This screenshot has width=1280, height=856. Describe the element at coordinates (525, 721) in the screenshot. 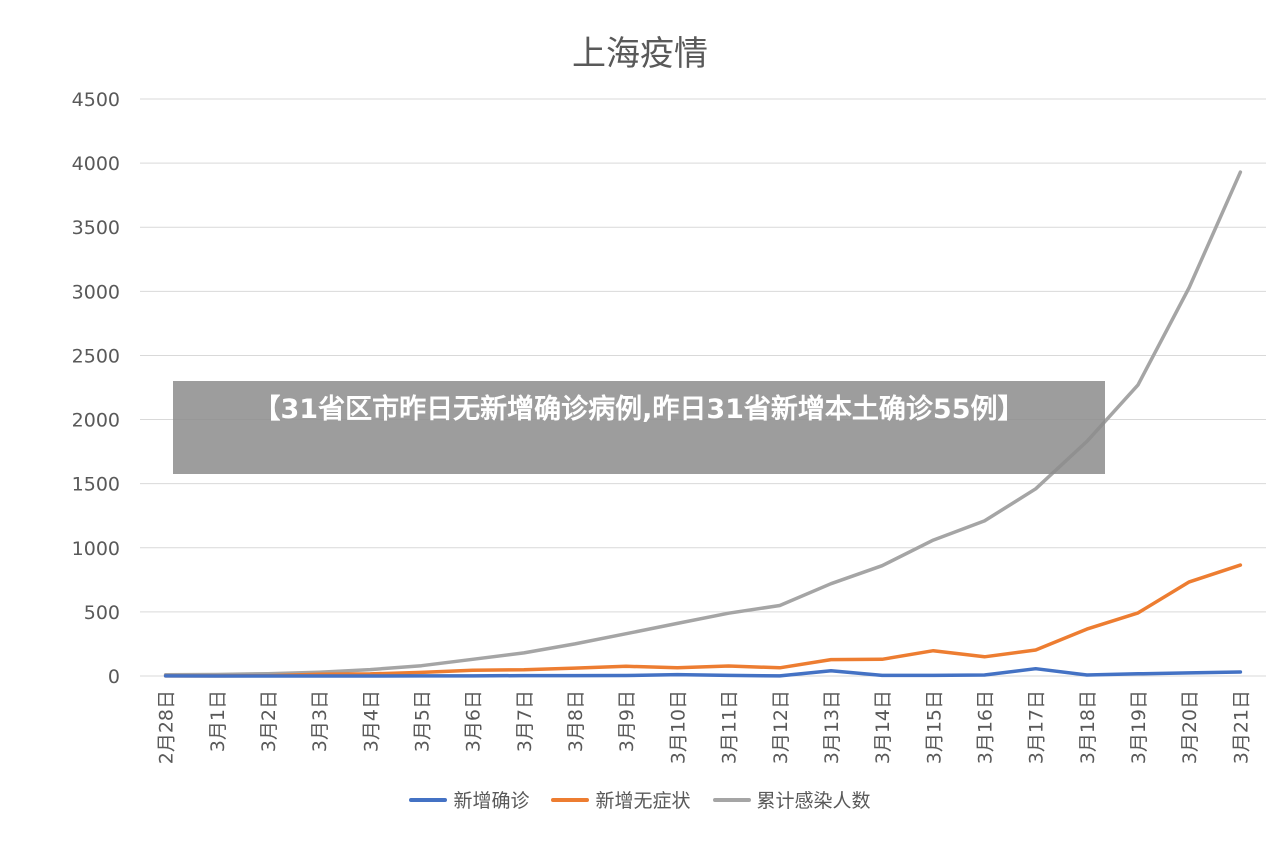

I see `x-tick-label: 3月7日` at that location.